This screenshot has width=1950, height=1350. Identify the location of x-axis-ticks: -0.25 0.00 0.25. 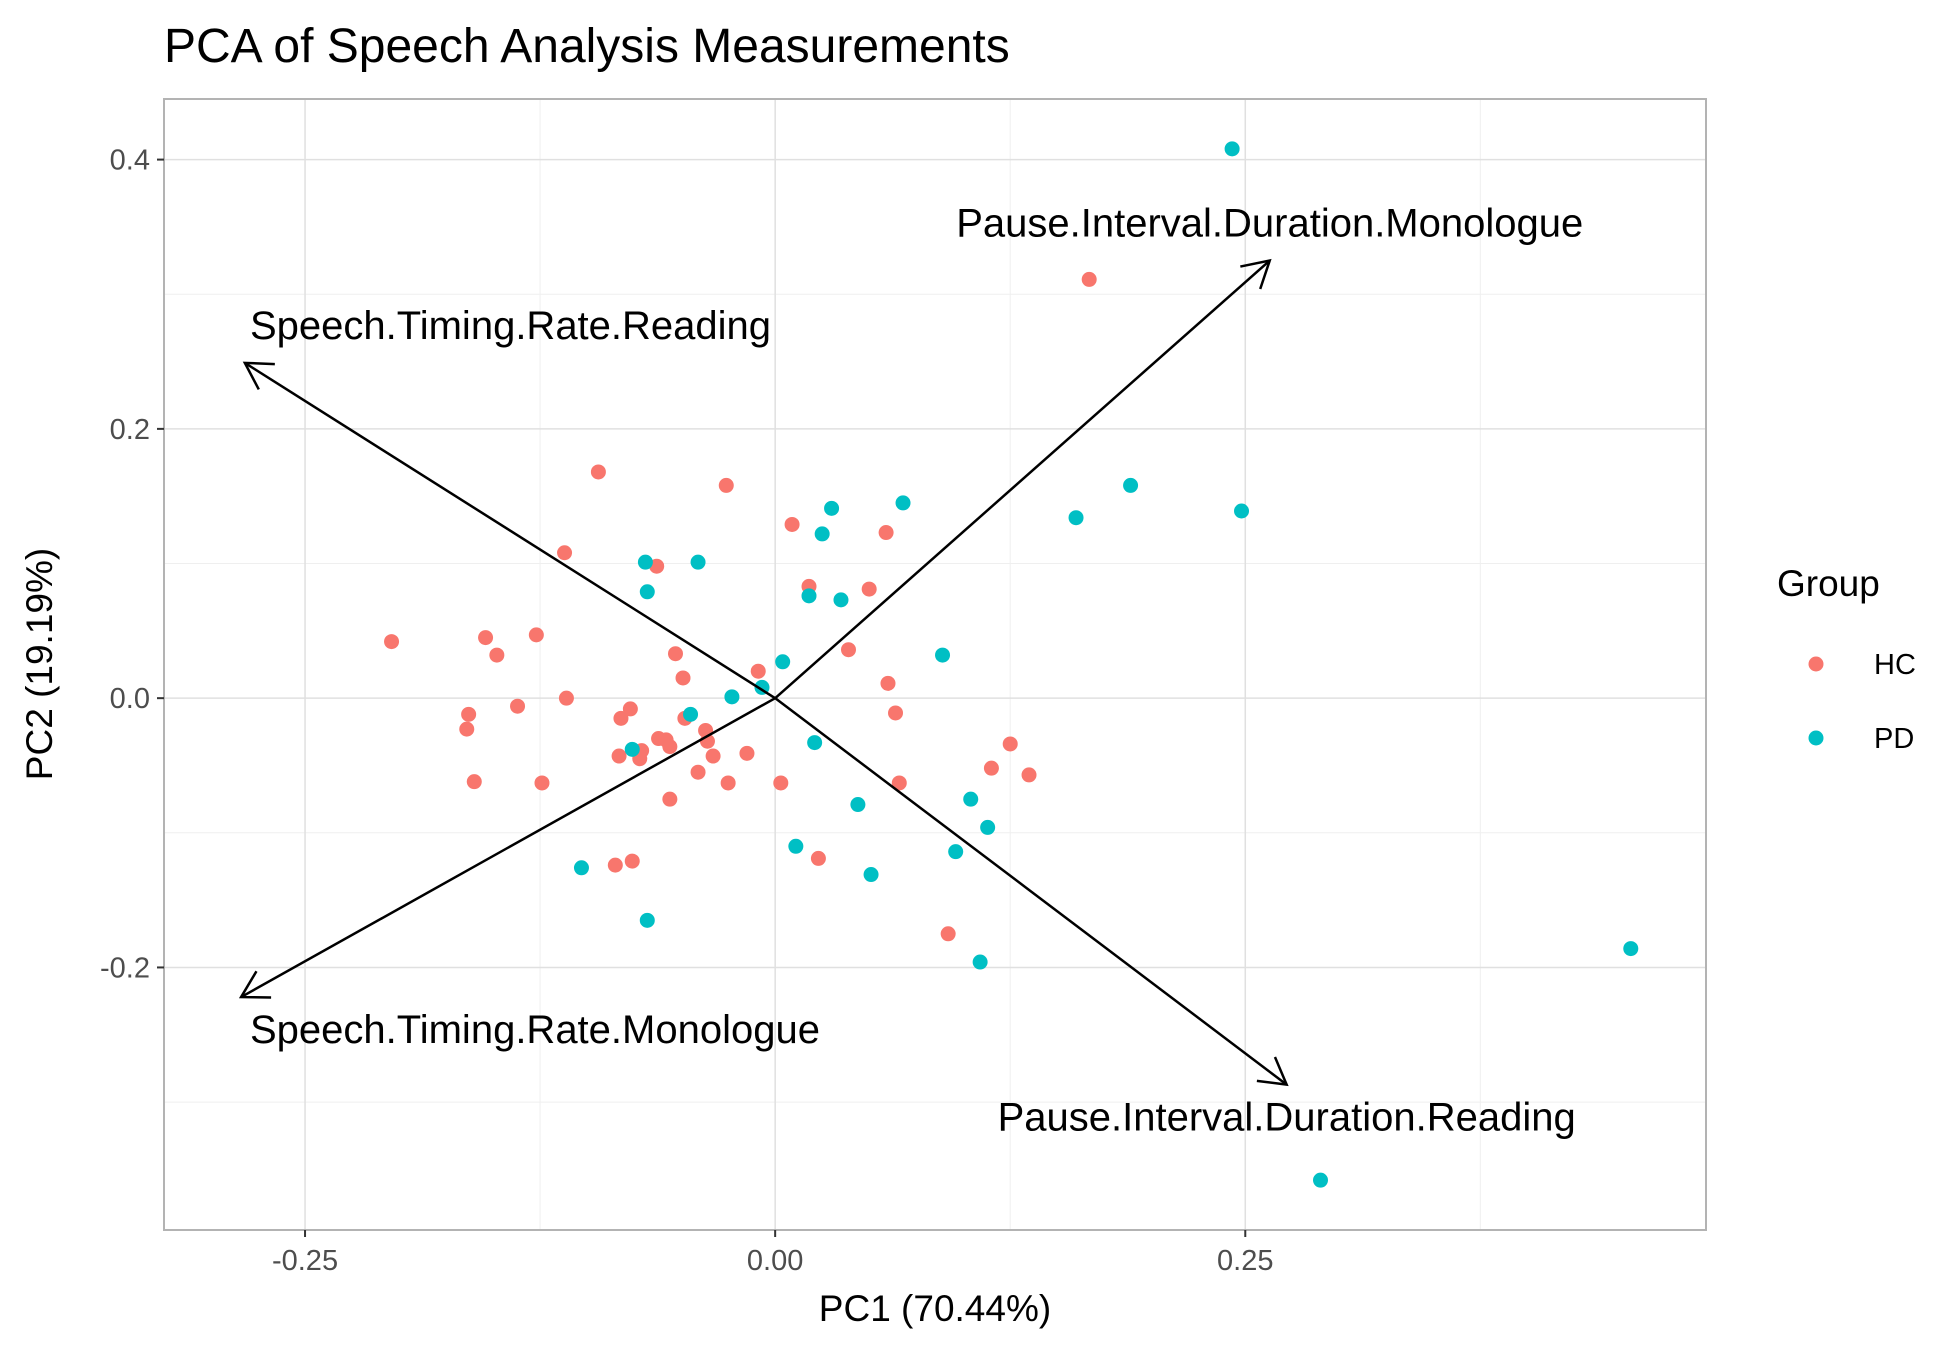
(773, 1253).